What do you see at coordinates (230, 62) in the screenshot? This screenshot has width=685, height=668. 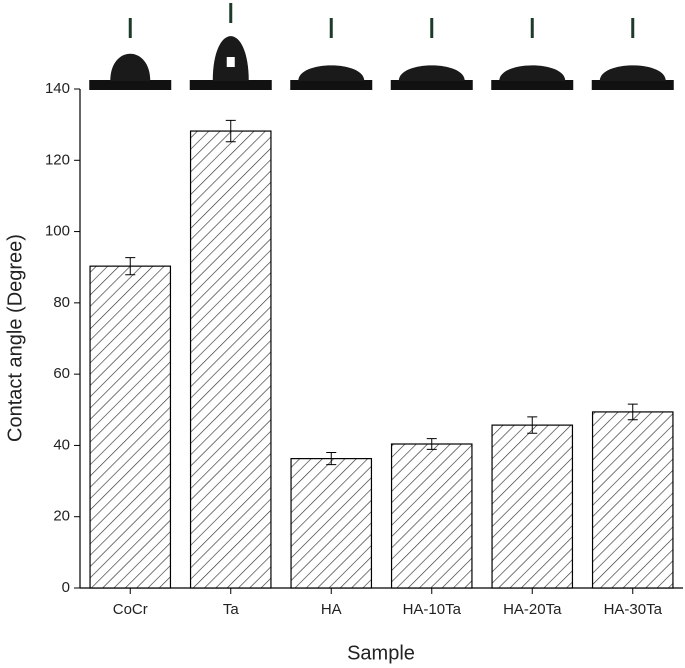 I see `highlight` at bounding box center [230, 62].